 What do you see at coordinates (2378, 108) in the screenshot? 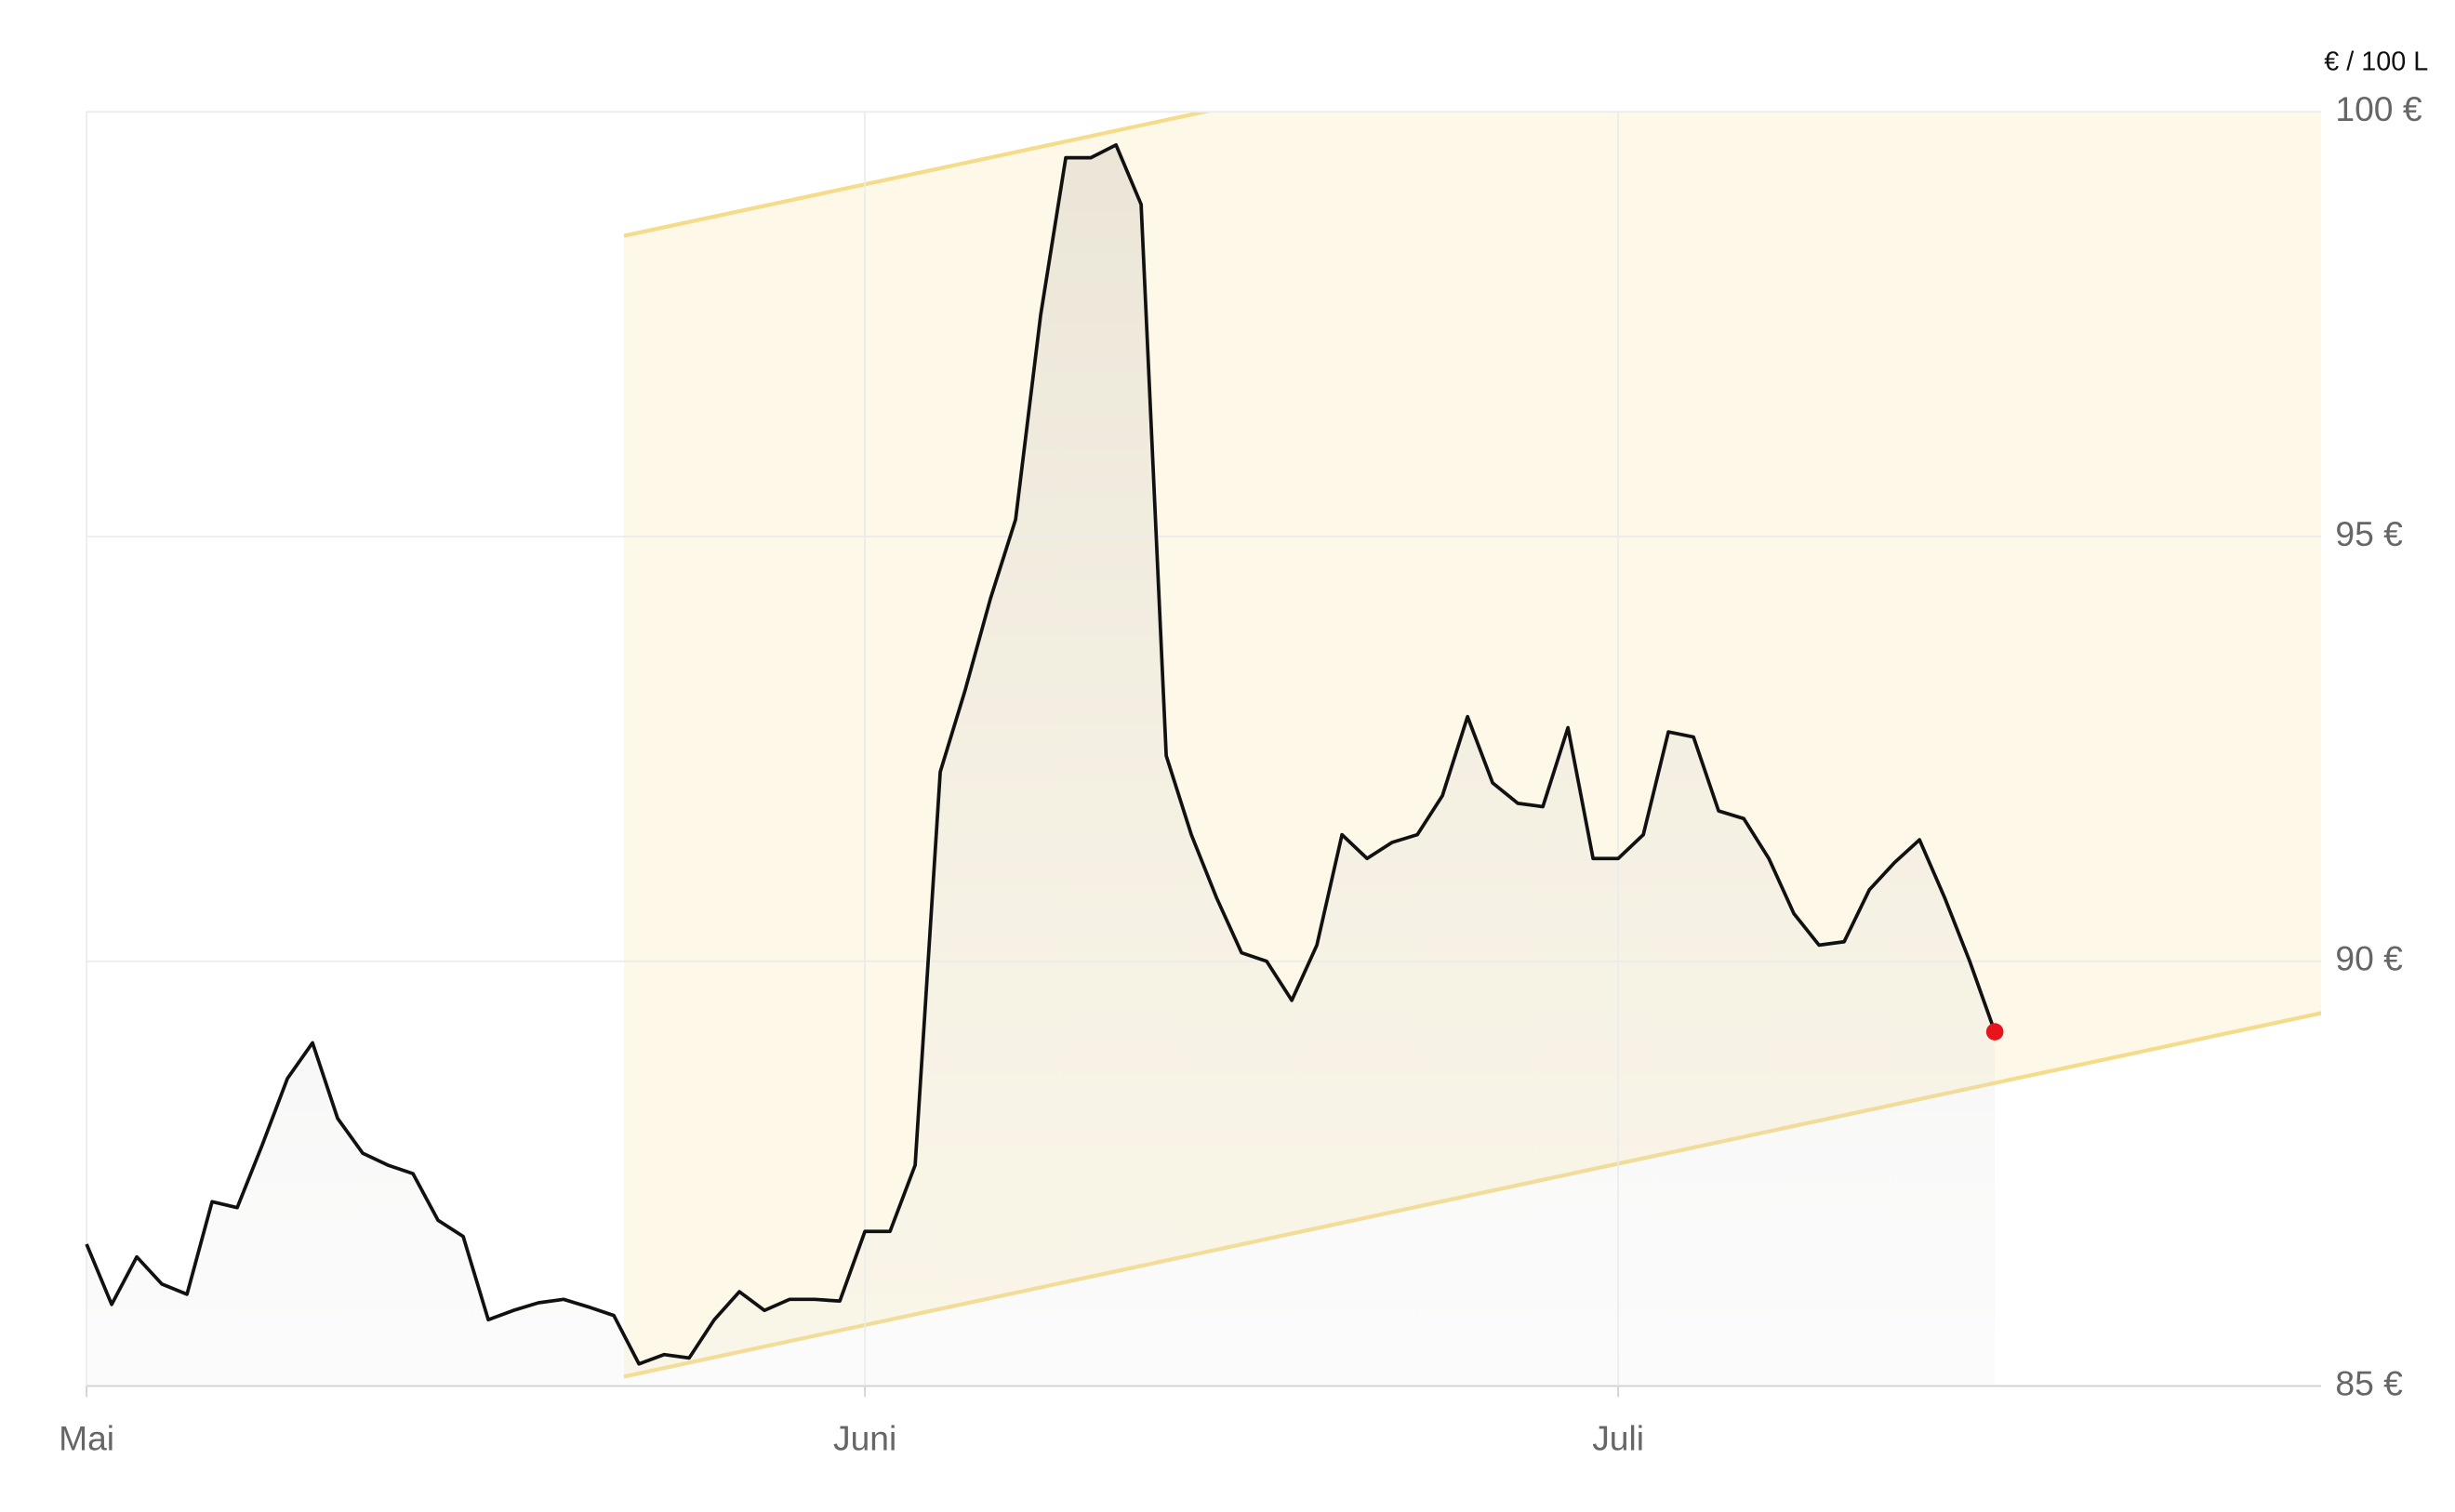
I see `y-tick-label: 100 €` at bounding box center [2378, 108].